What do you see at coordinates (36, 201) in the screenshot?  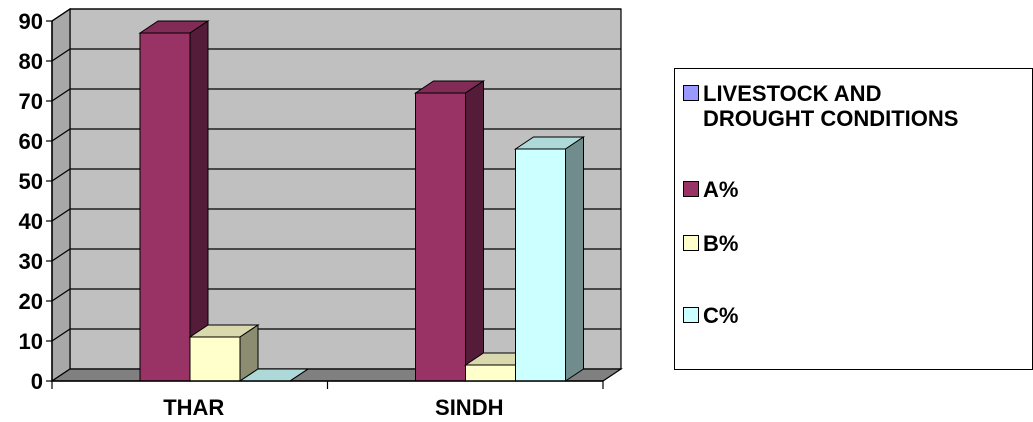 I see `y-axis: 0 10 20 30 40 50 60 70 80 90` at bounding box center [36, 201].